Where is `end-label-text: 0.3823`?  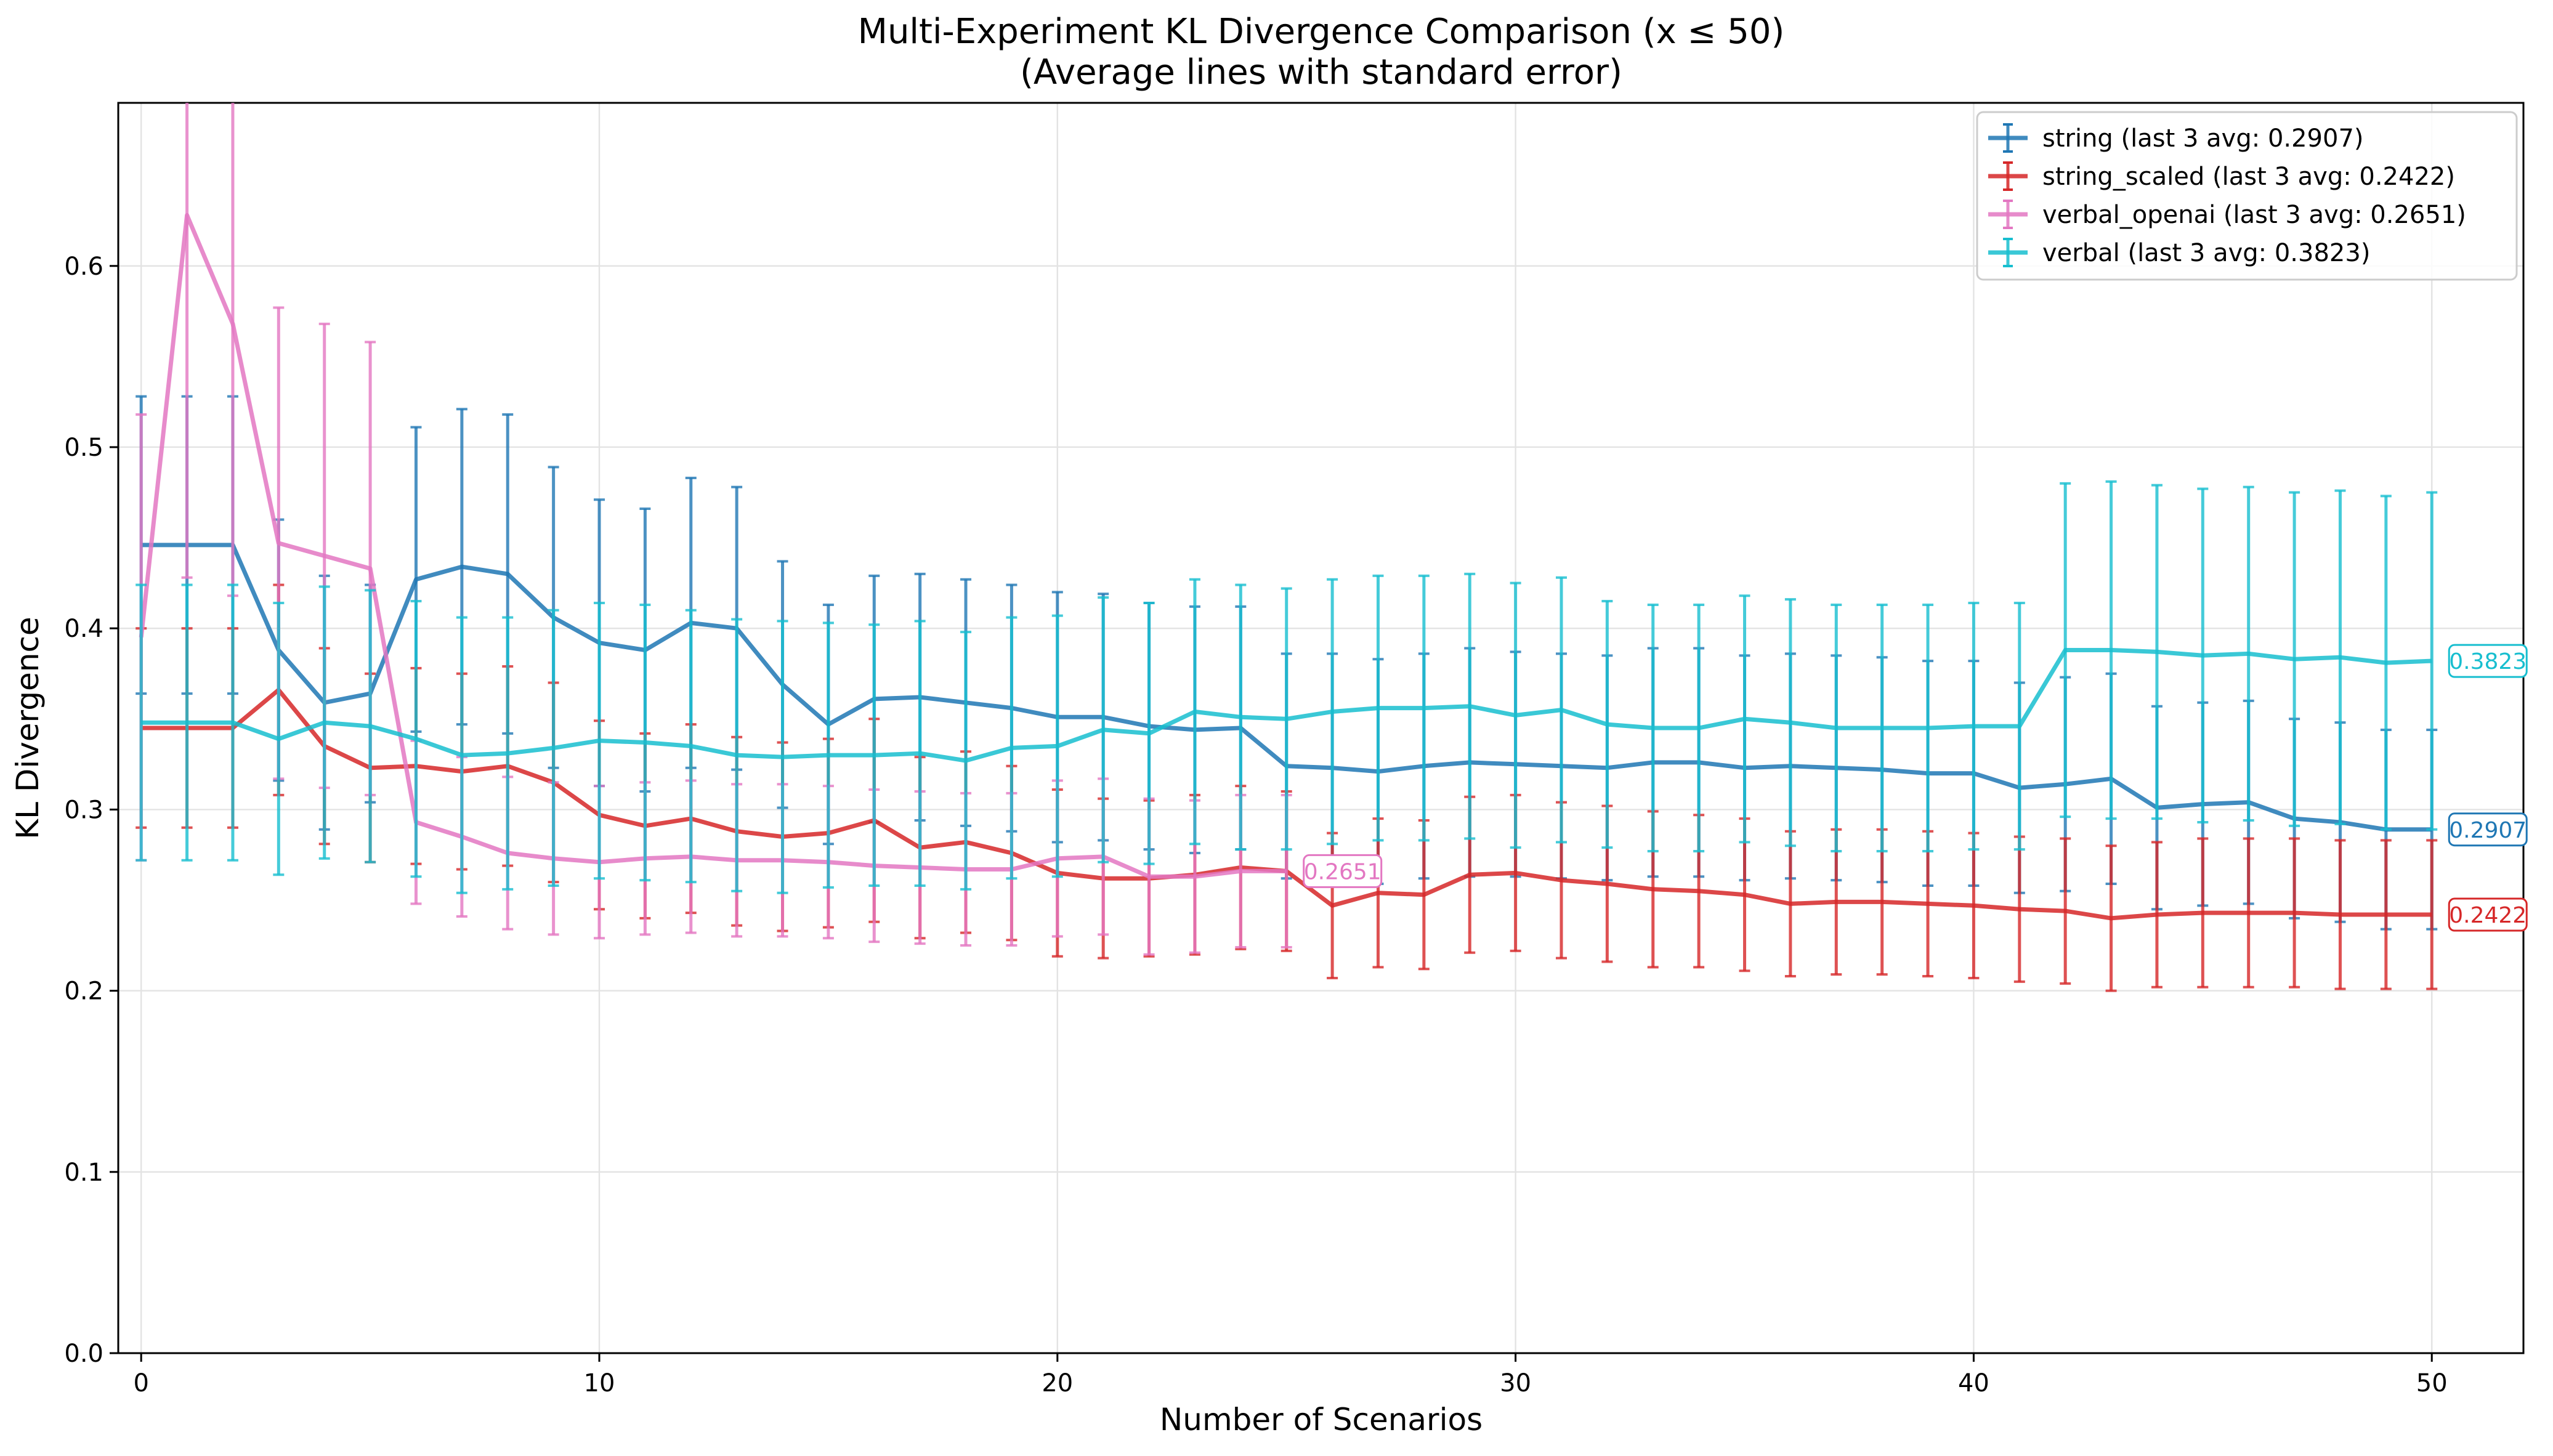
end-label-text: 0.3823 is located at coordinates (2488, 662).